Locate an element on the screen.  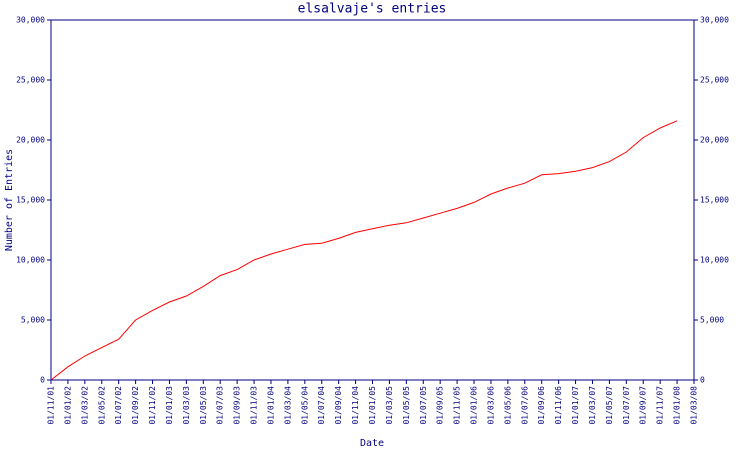
y2-tick-label: 20,000 is located at coordinates (714, 140).